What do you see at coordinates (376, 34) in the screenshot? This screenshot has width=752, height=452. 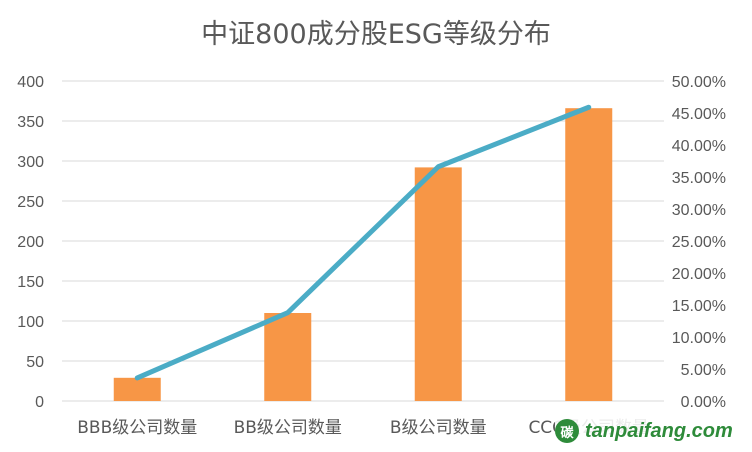 I see `chart-title: 中证800成分股ESG等级分布` at bounding box center [376, 34].